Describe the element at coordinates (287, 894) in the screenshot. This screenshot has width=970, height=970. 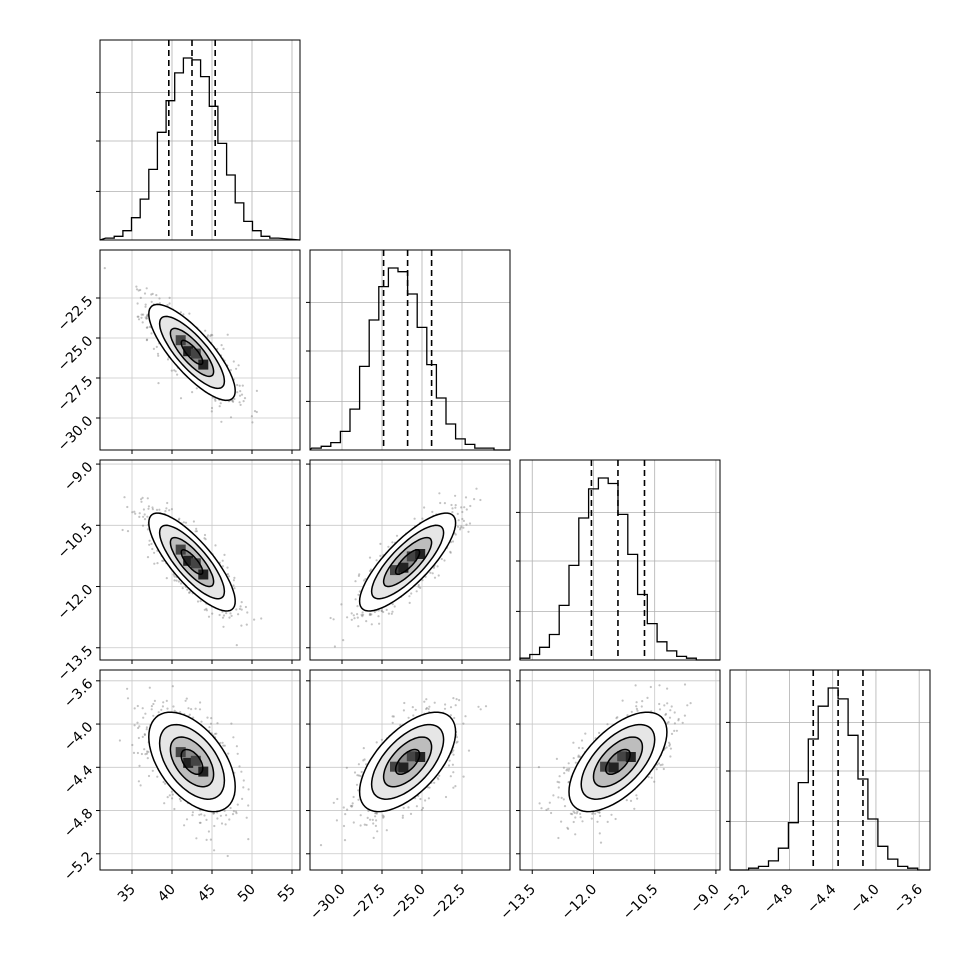
I see `x-tick-label: 55` at that location.